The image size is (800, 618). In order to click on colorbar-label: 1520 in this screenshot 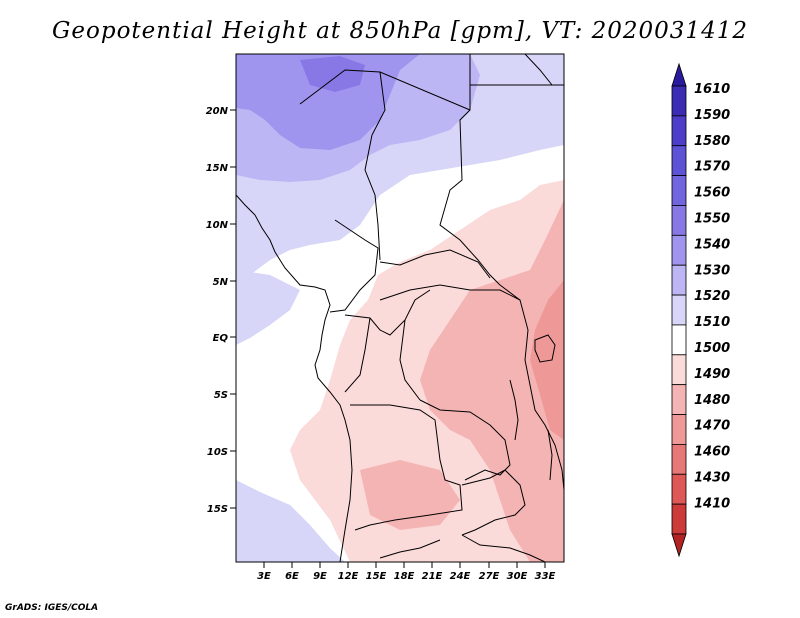, I will do `click(712, 296)`.